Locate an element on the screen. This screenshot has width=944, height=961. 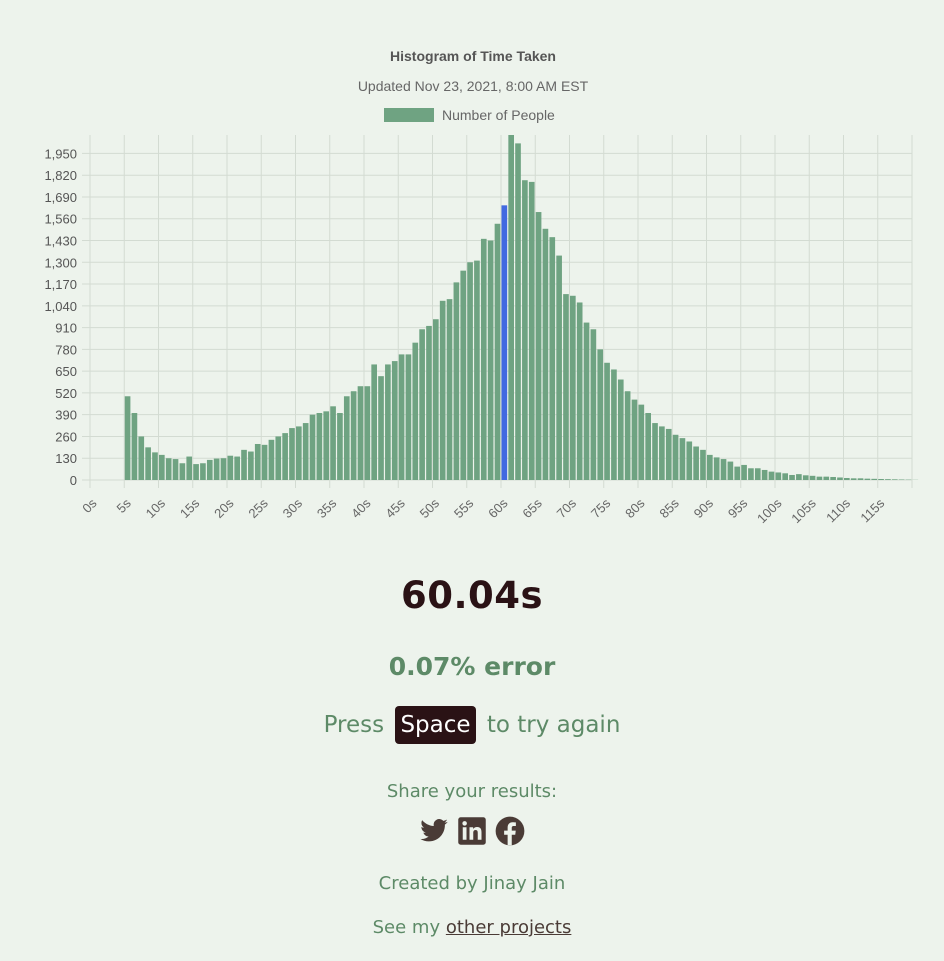
error-result: 0.07% error is located at coordinates (472, 666).